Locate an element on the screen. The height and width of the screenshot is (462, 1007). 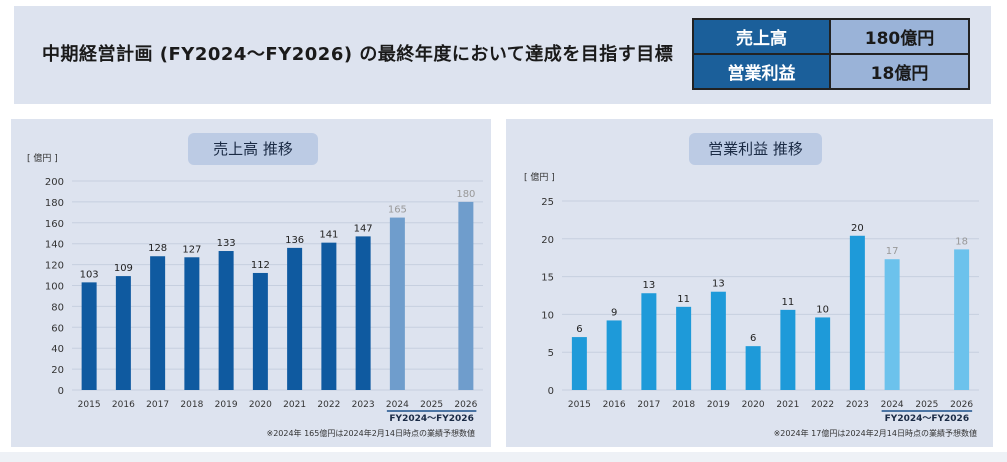
data-label: 180 is located at coordinates (465, 194).